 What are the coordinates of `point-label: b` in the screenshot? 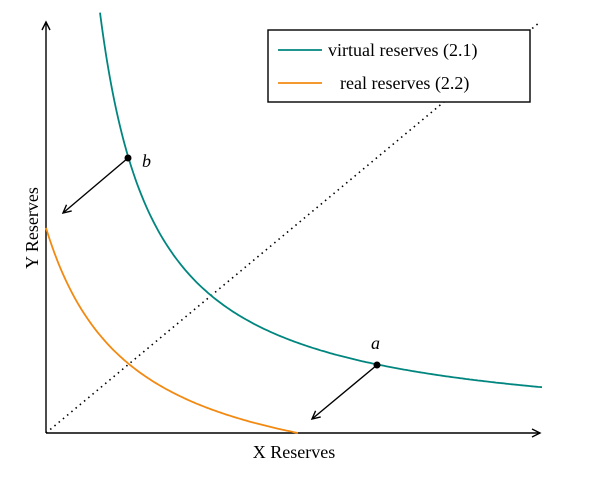 It's located at (146, 161).